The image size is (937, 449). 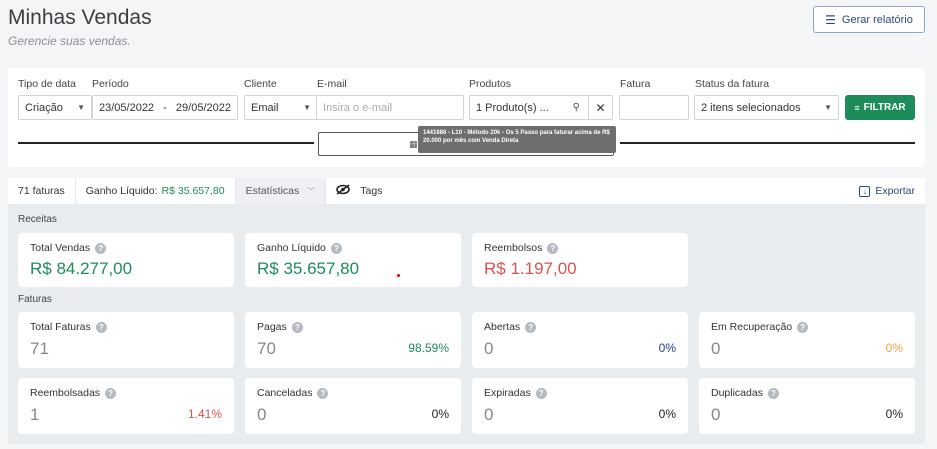 I want to click on eye-off-icon, so click(x=343, y=191).